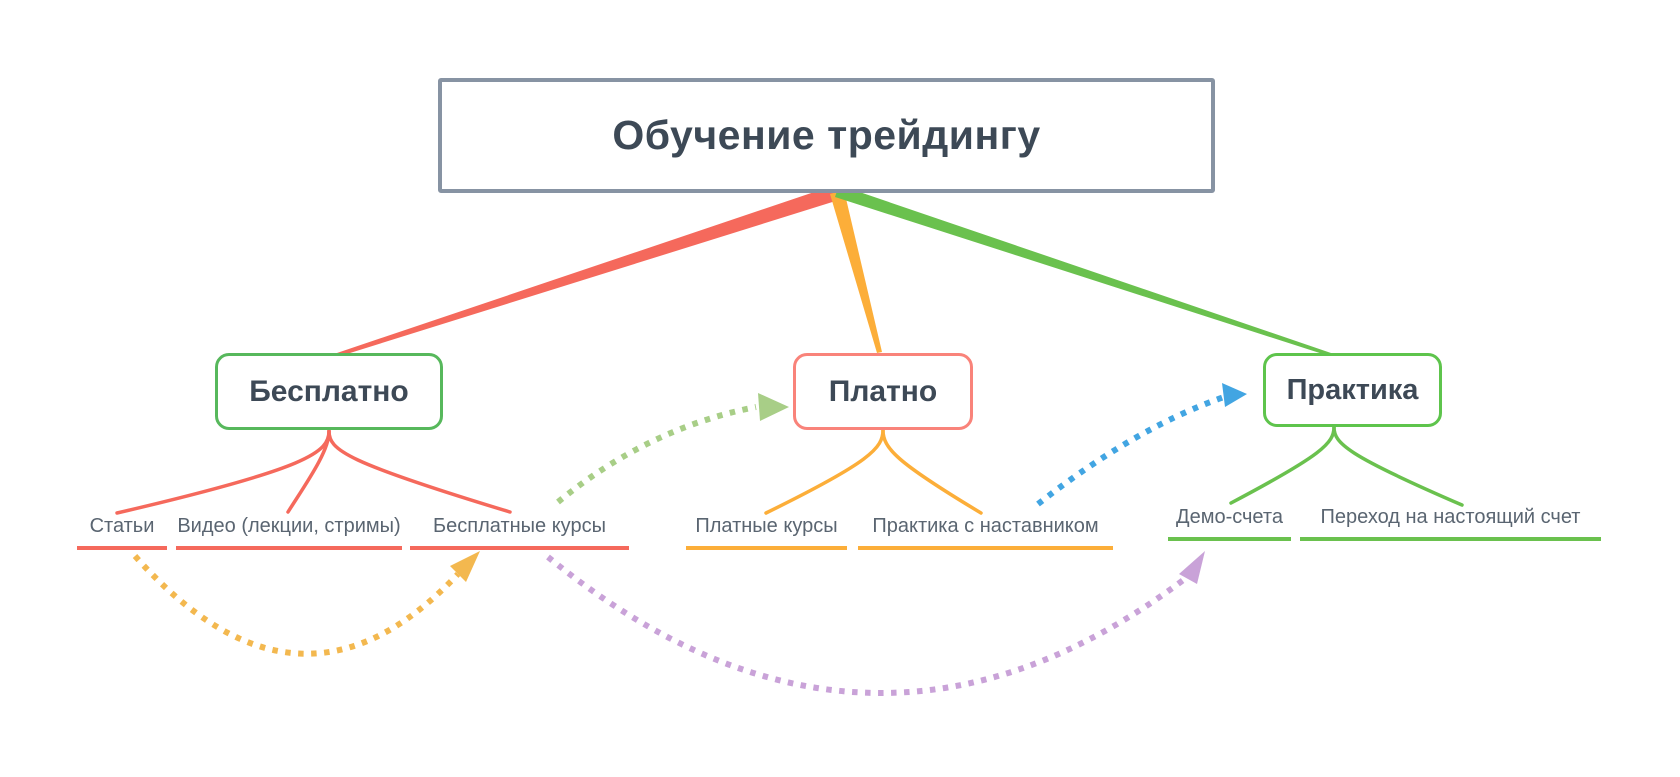 Image resolution: width=1680 pixels, height=777 pixels. What do you see at coordinates (867, 625) in the screenshot?
I see `link-freecourses-to-demo` at bounding box center [867, 625].